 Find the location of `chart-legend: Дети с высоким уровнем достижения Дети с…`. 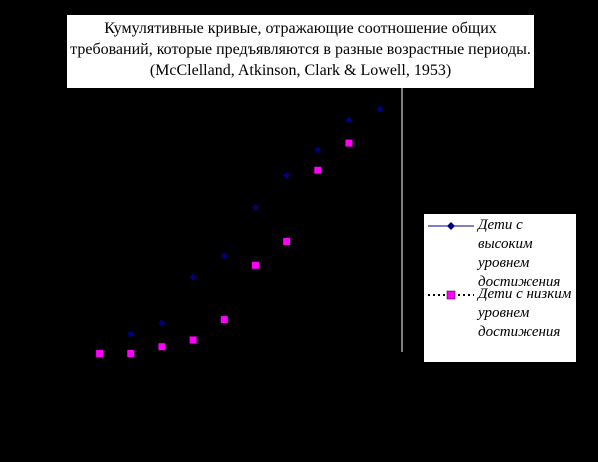

chart-legend: Дети с высоким уровнем достижения Дети с… is located at coordinates (500, 288).